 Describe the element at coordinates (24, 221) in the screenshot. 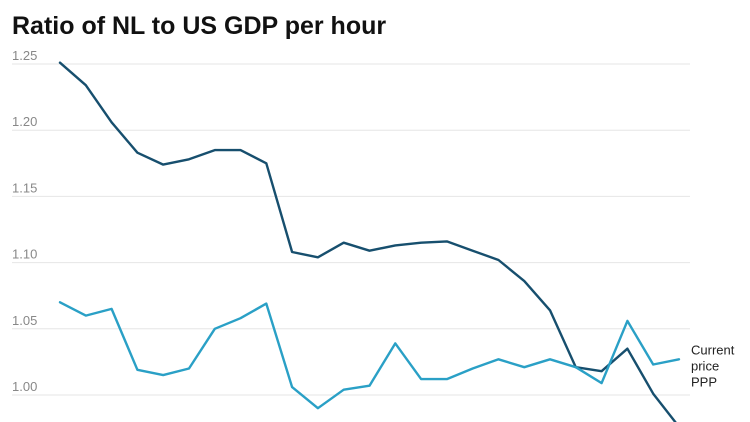

I see `y-axis-tick-labels: 1.25 1.20 1.15 1.10 1.05 1.00` at that location.